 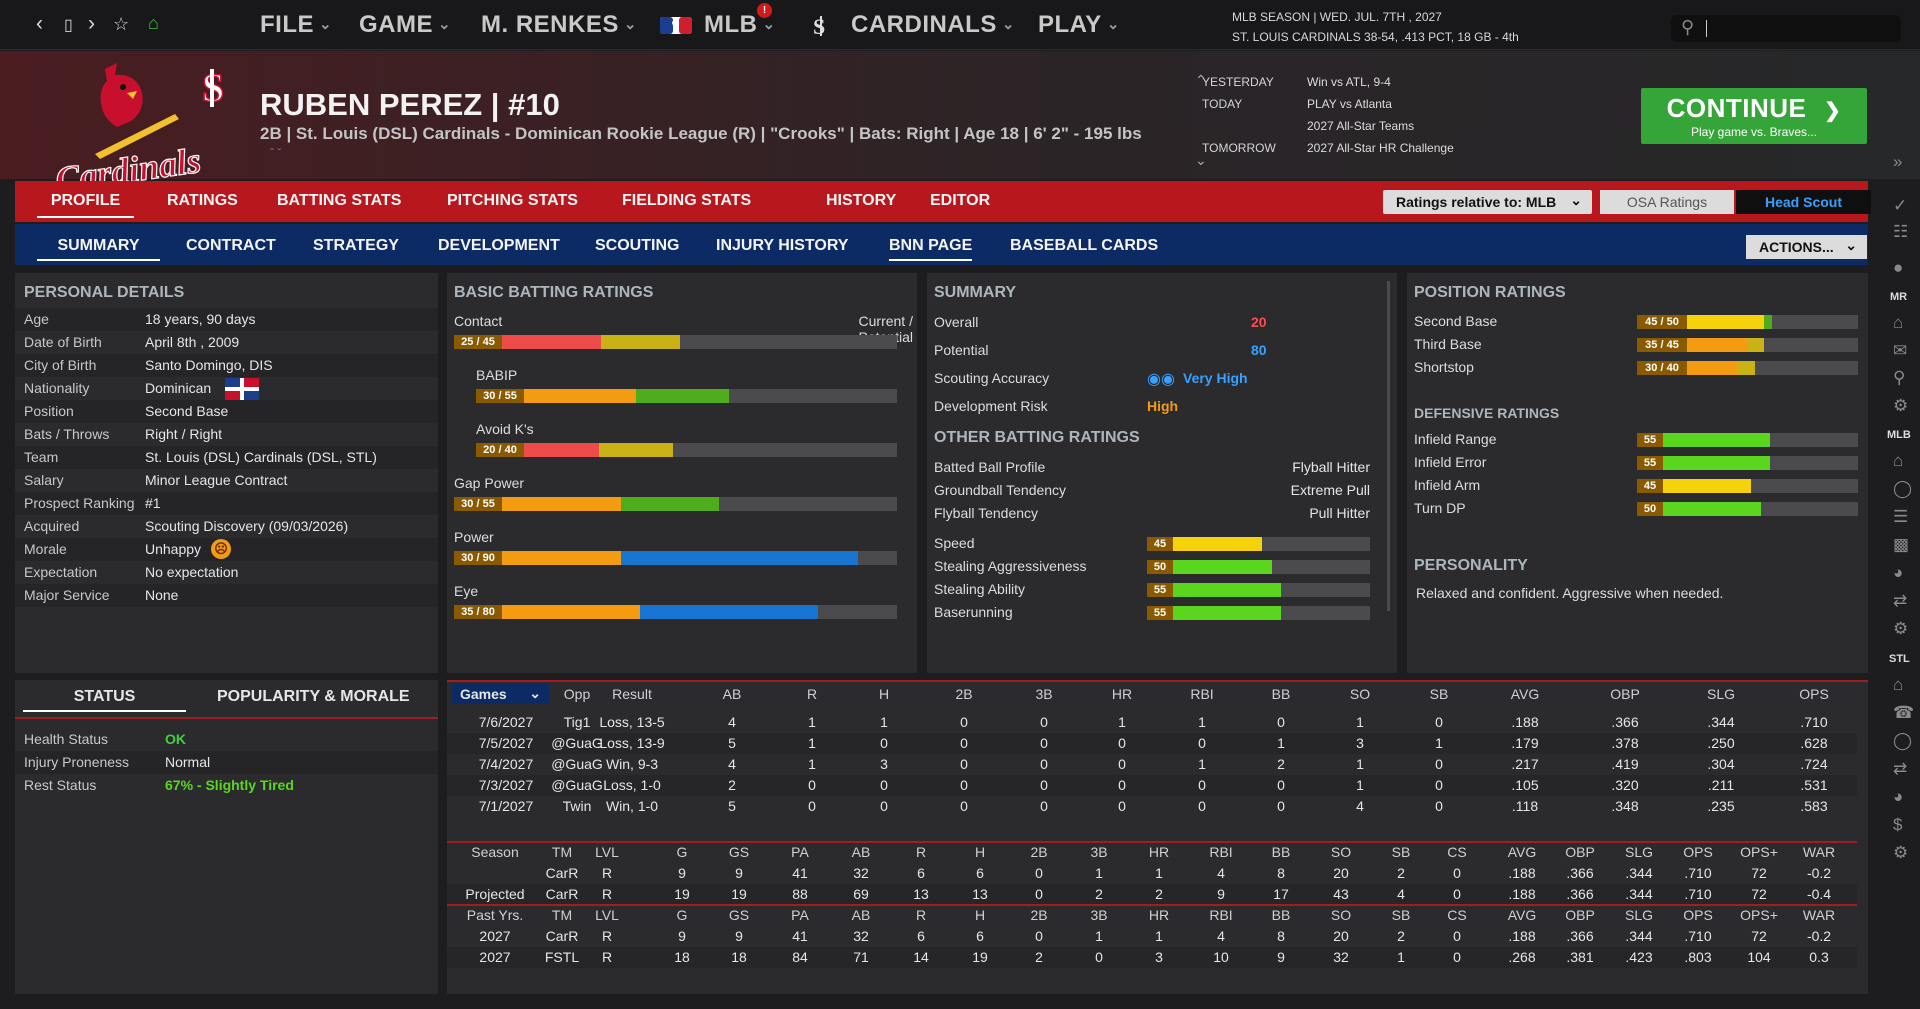 What do you see at coordinates (1084, 245) in the screenshot?
I see `subtab-baseball-cards: BASEBALL CARDS` at bounding box center [1084, 245].